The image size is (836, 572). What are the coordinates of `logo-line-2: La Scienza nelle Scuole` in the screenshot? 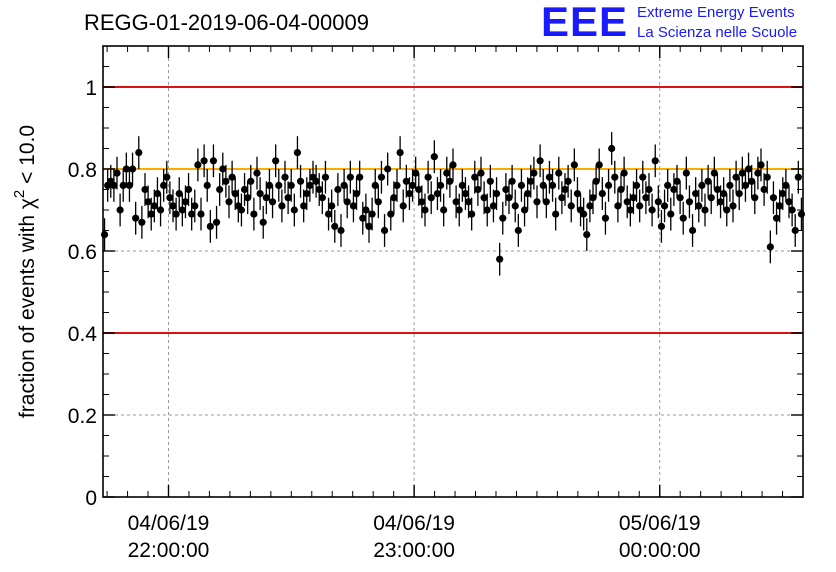 It's located at (717, 32).